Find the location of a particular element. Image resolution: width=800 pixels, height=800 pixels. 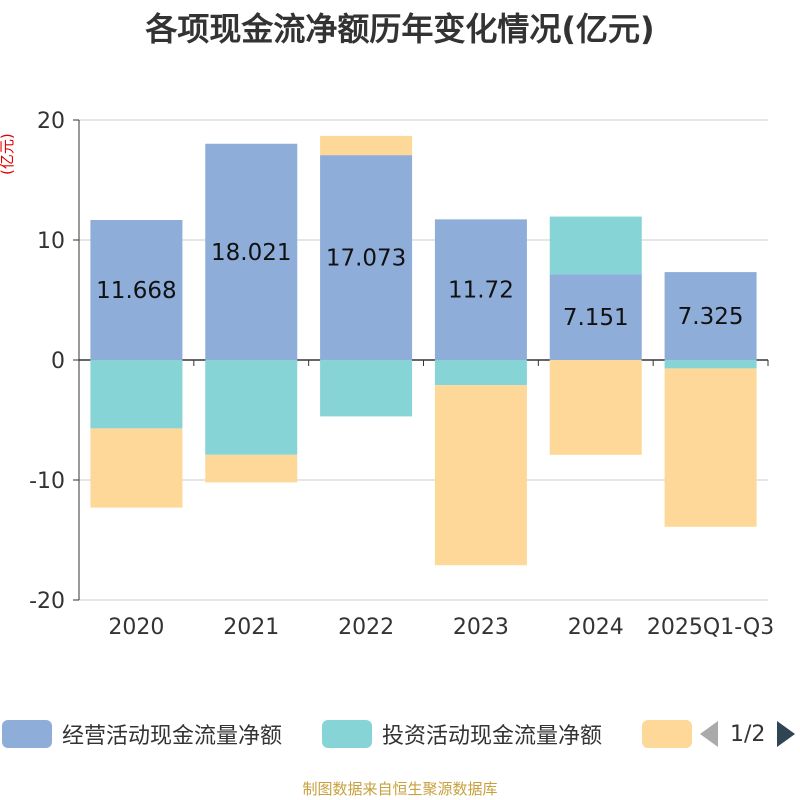

legend-item-operating: 经营活动现金流量净额 is located at coordinates (142, 734).